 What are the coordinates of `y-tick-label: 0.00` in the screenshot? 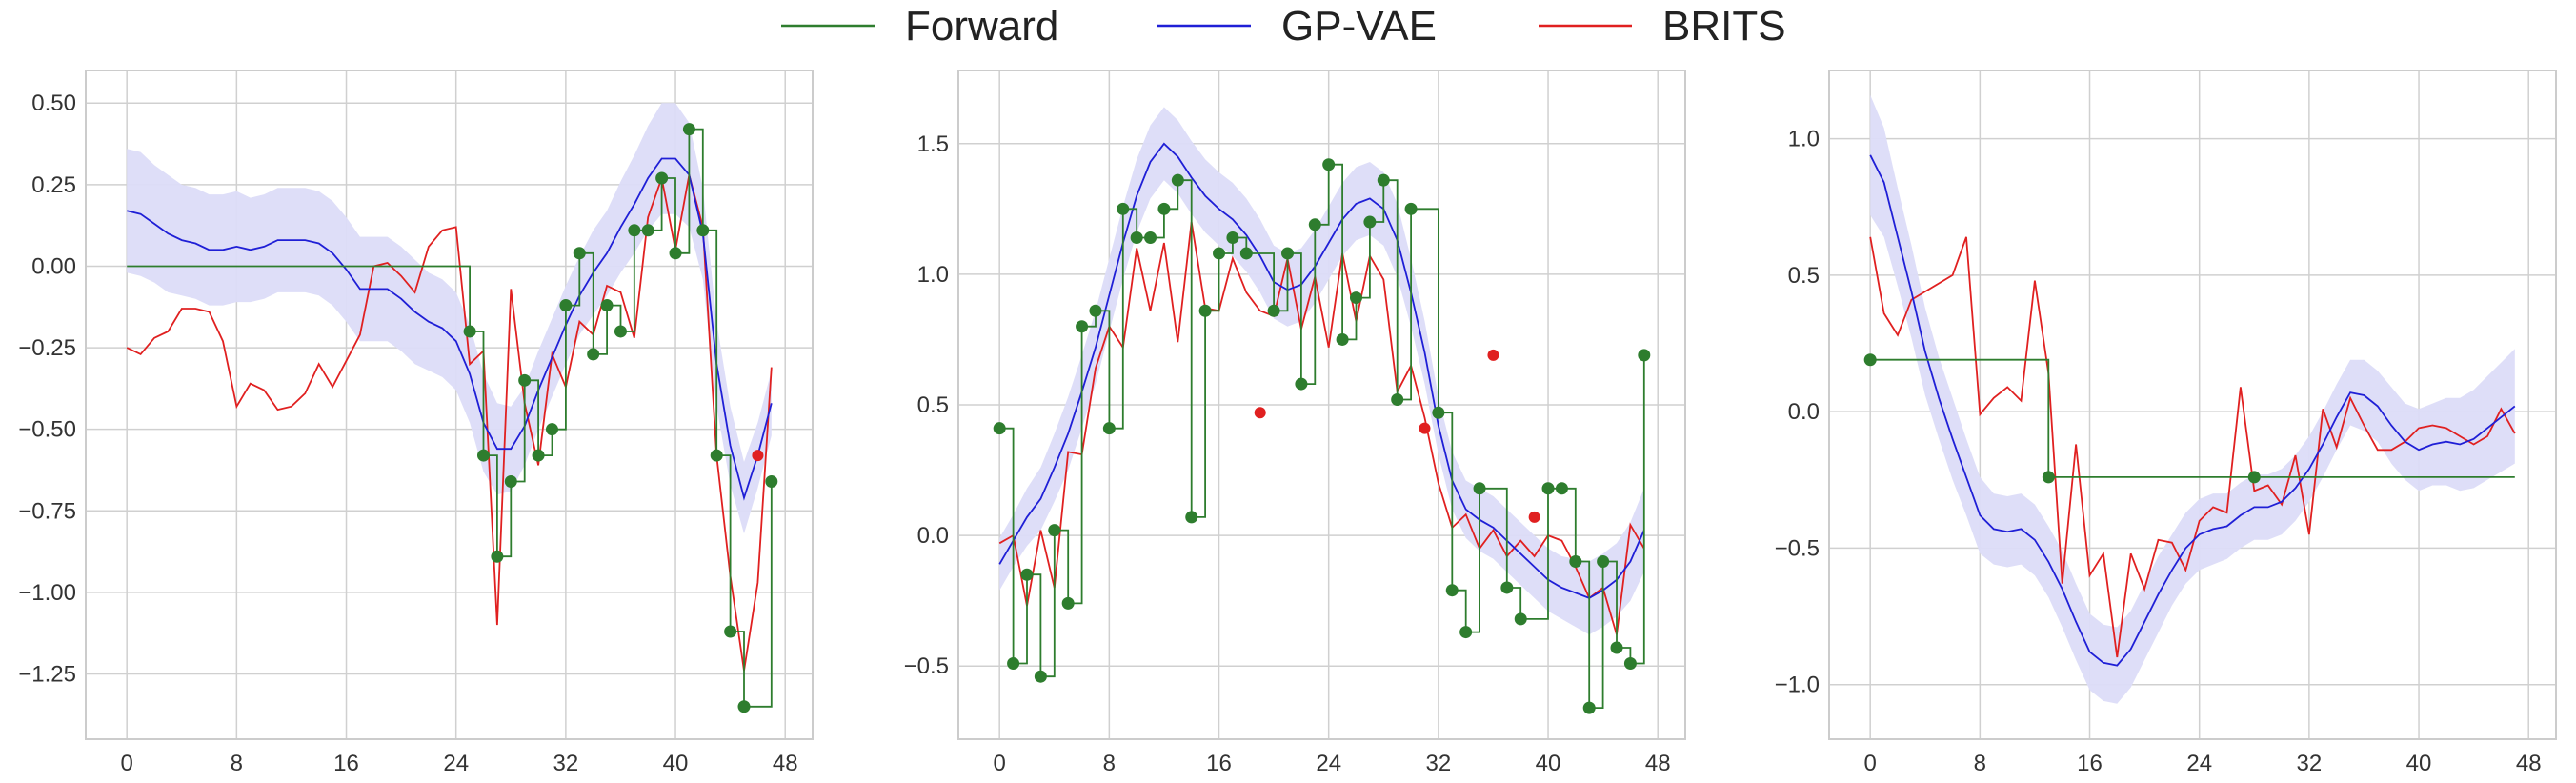 It's located at (54, 266).